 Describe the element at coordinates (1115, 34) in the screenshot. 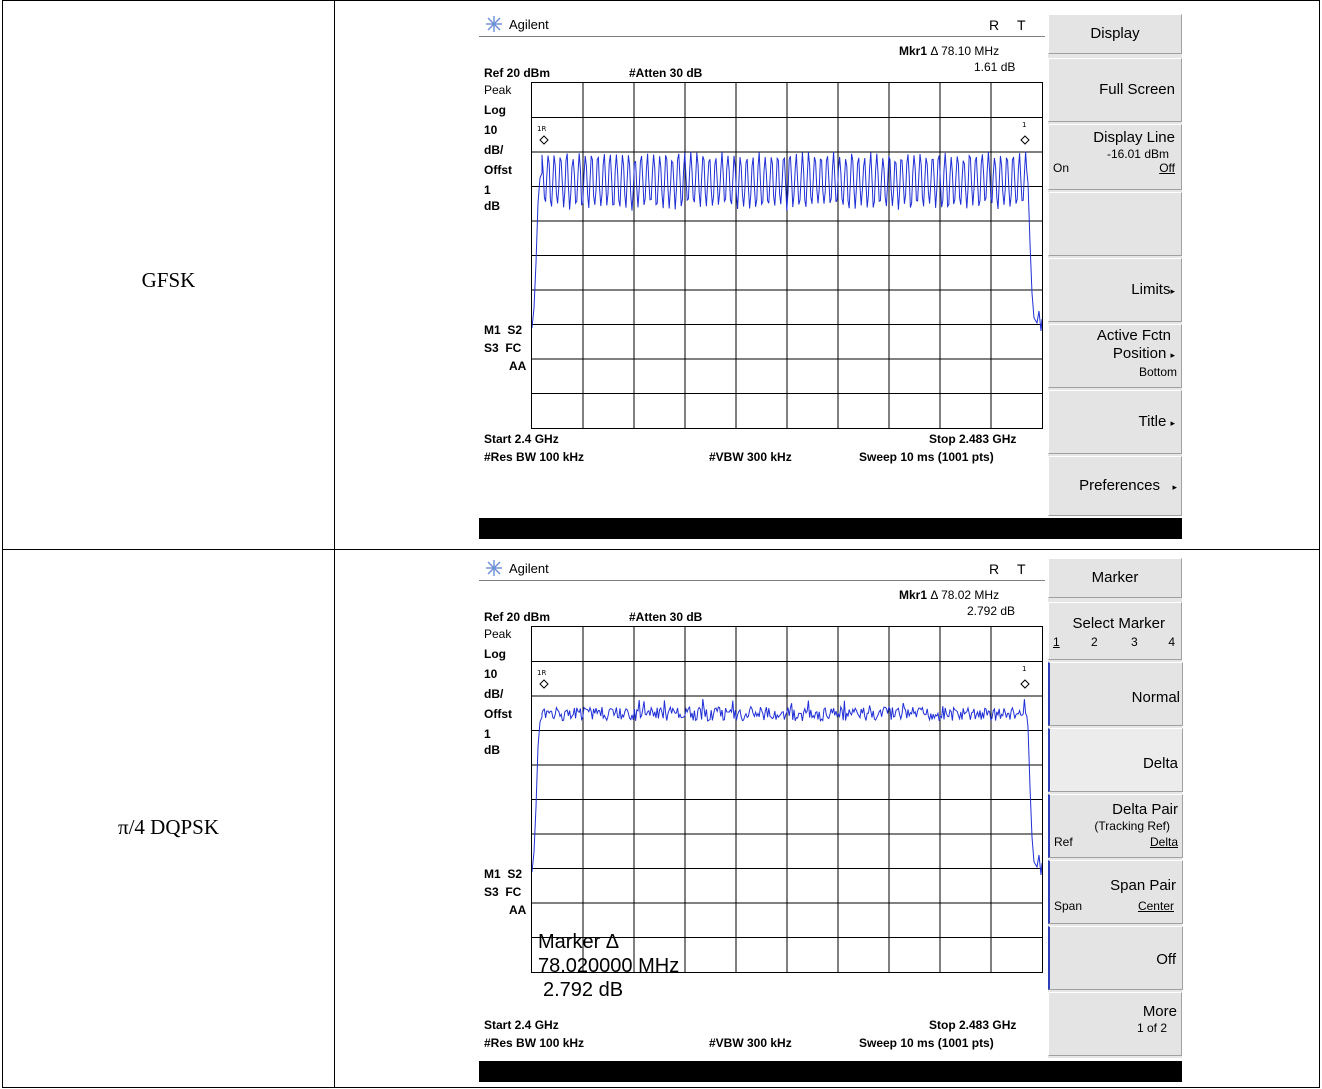

I see `softkey-display-title: Display` at that location.